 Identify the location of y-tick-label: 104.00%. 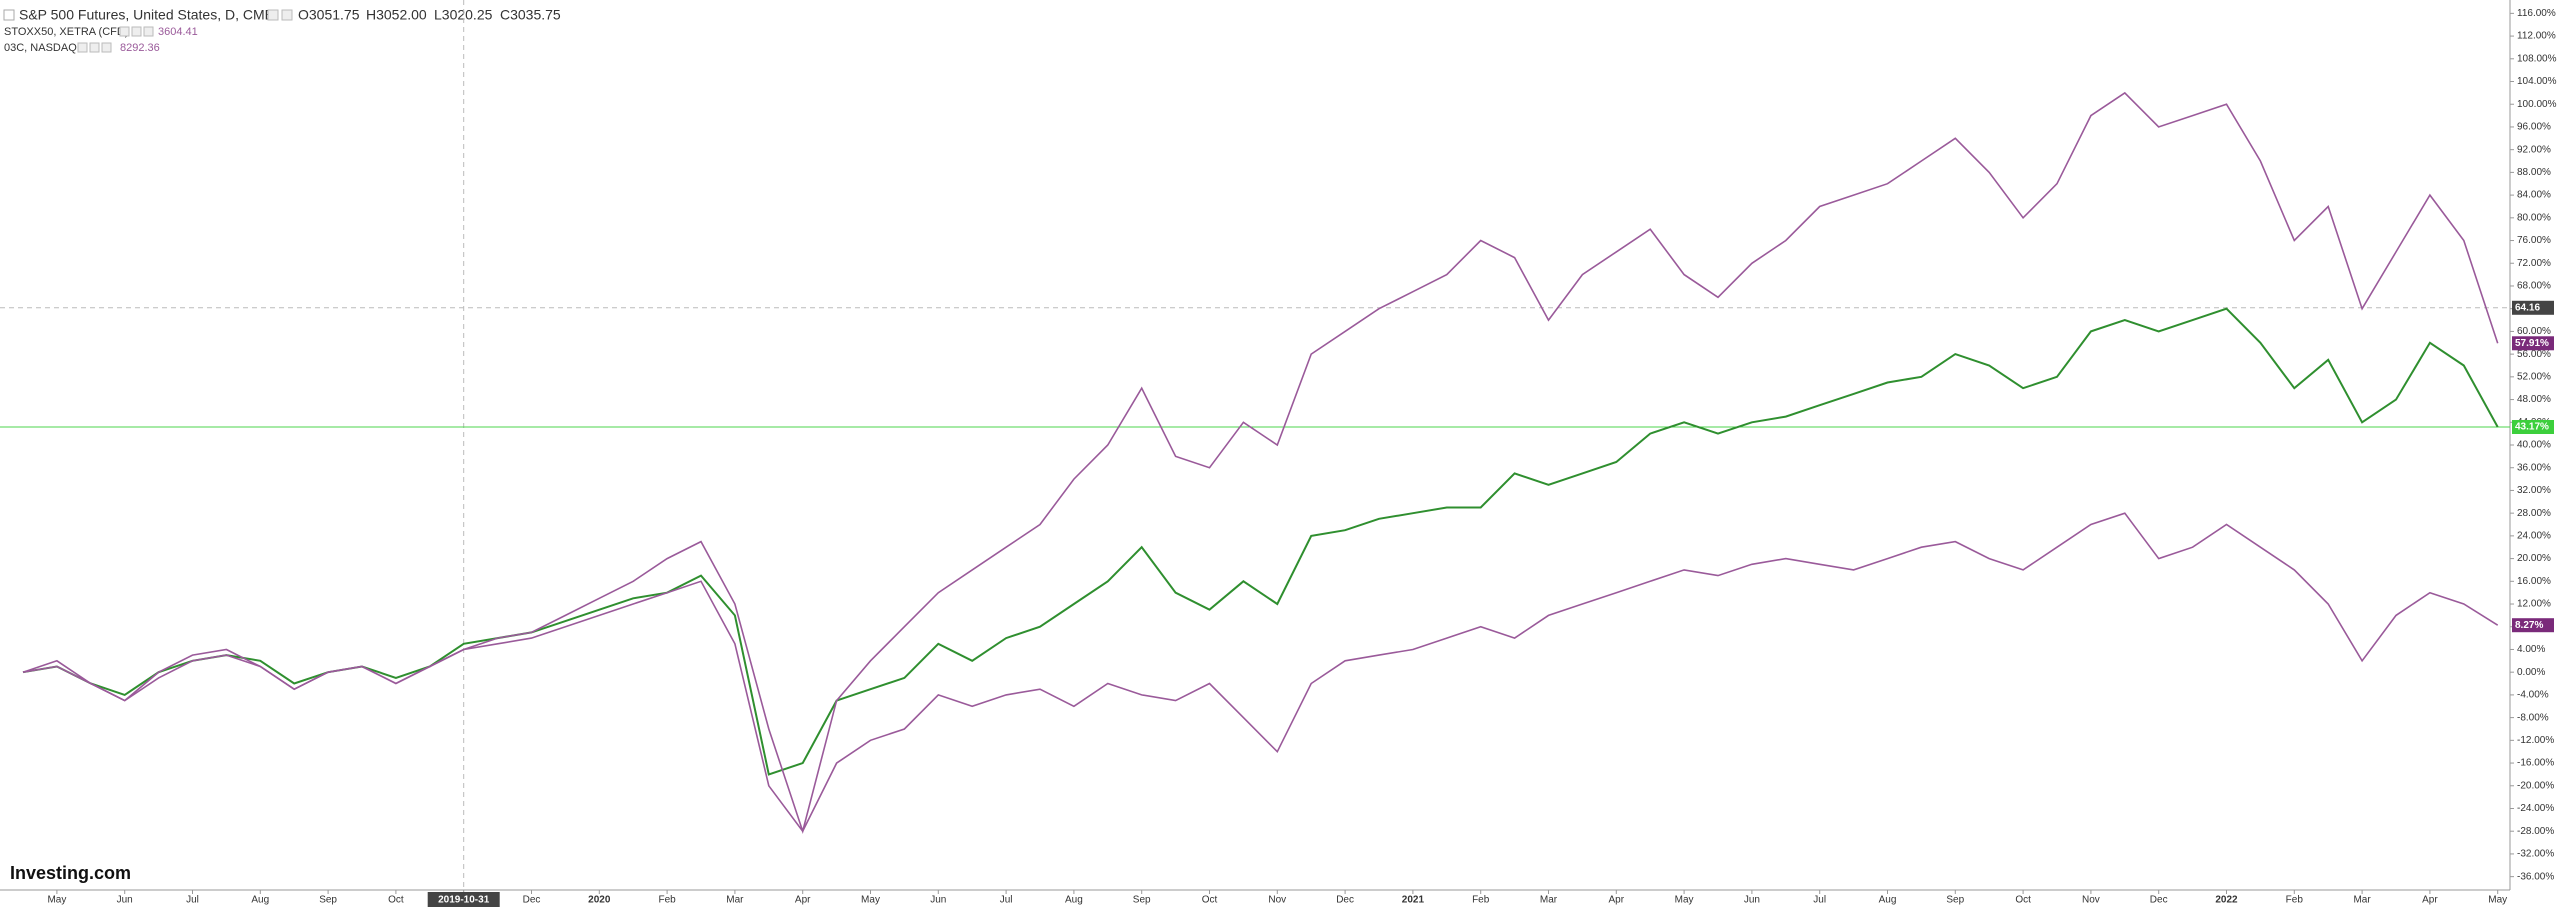
(2537, 81).